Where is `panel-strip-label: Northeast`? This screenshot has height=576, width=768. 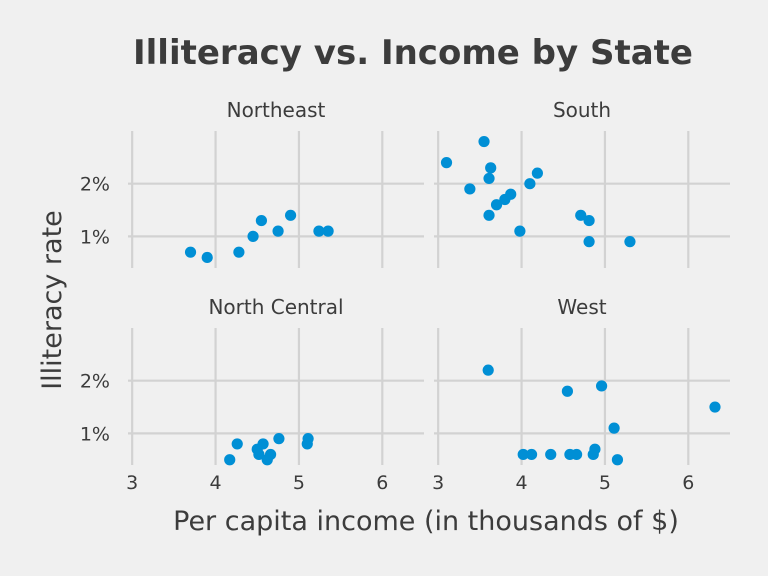 panel-strip-label: Northeast is located at coordinates (276, 110).